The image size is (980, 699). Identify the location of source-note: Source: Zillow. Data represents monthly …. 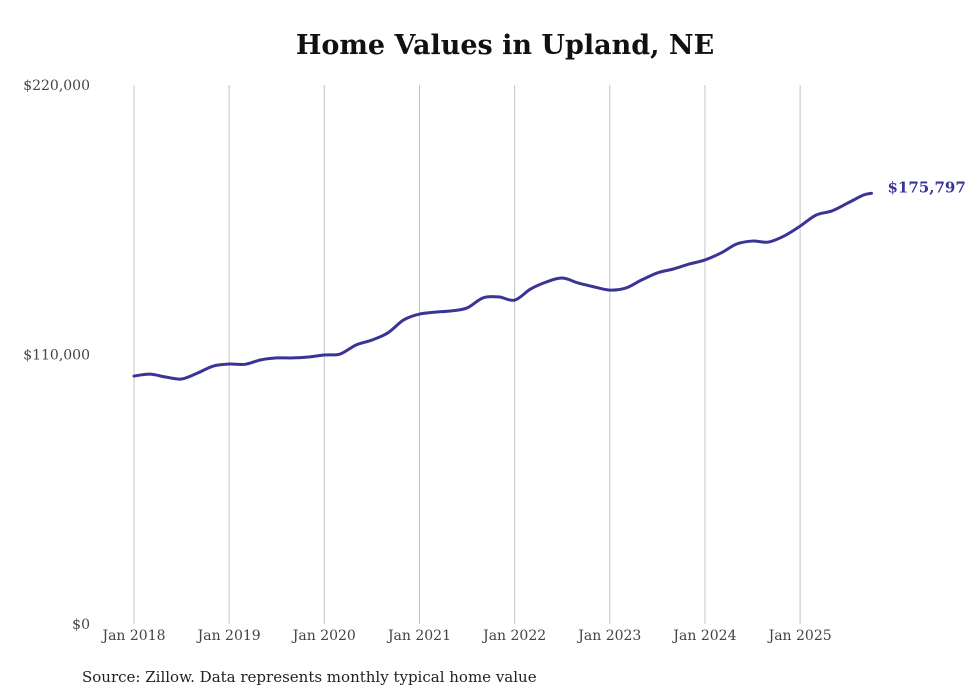
(309, 677).